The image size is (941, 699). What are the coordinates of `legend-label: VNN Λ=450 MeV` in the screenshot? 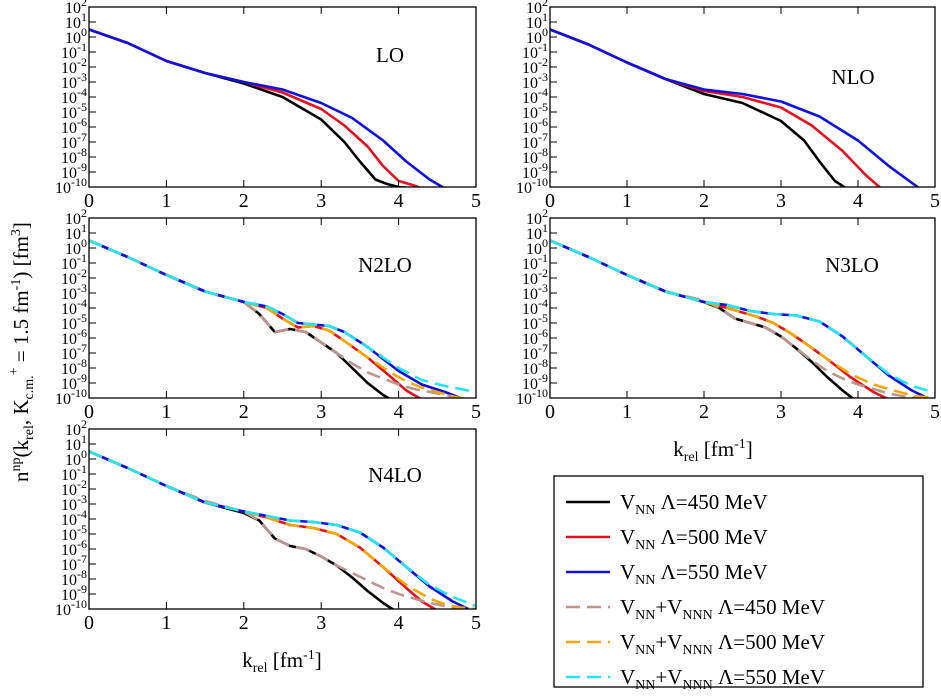 It's located at (694, 504).